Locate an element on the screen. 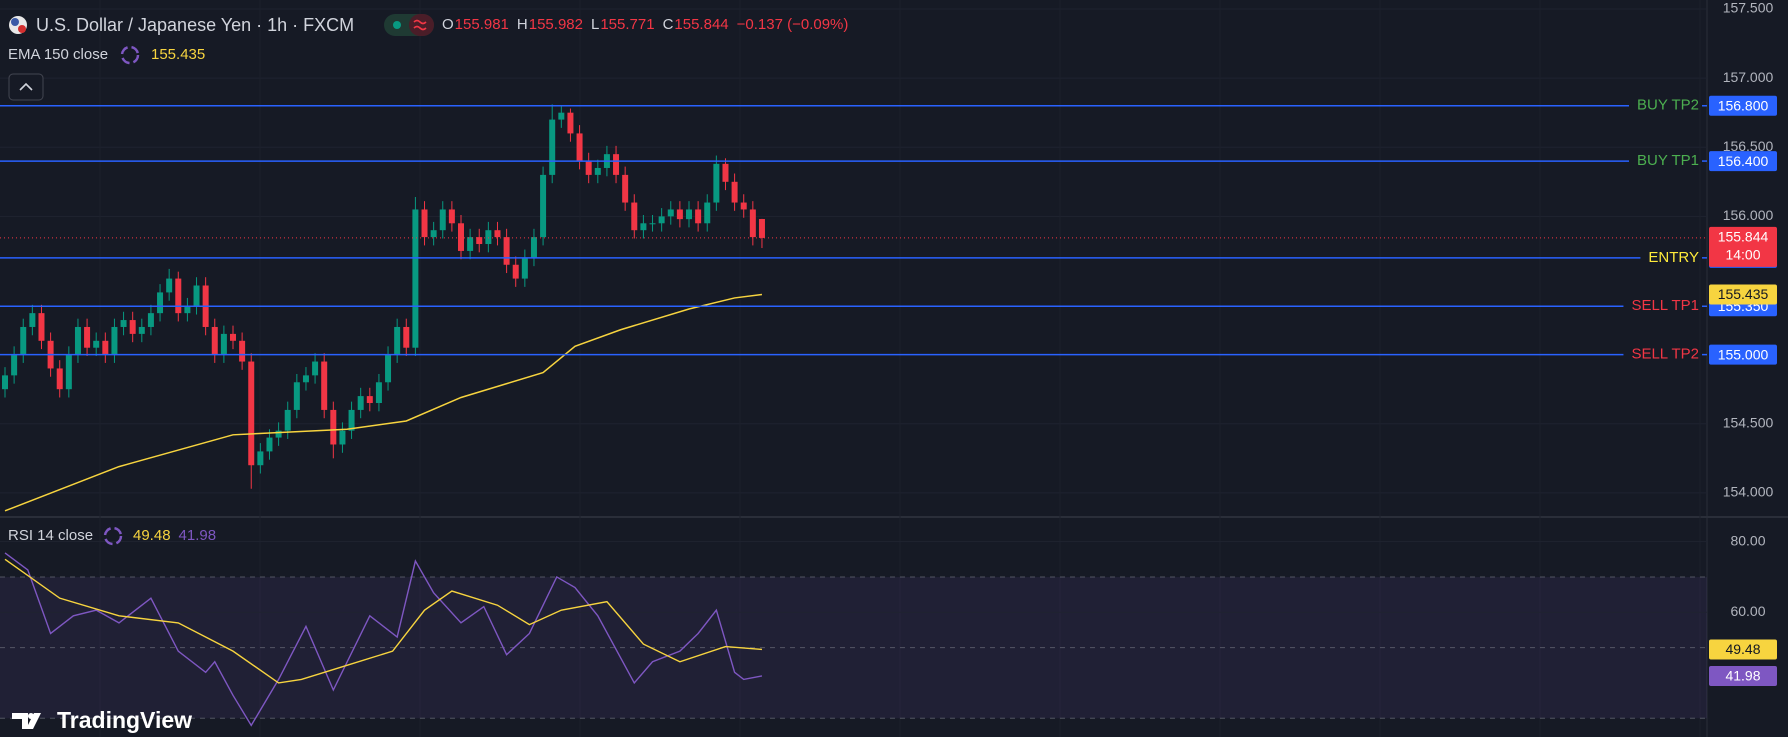 Image resolution: width=1788 pixels, height=737 pixels. current-price-box is located at coordinates (1743, 246).